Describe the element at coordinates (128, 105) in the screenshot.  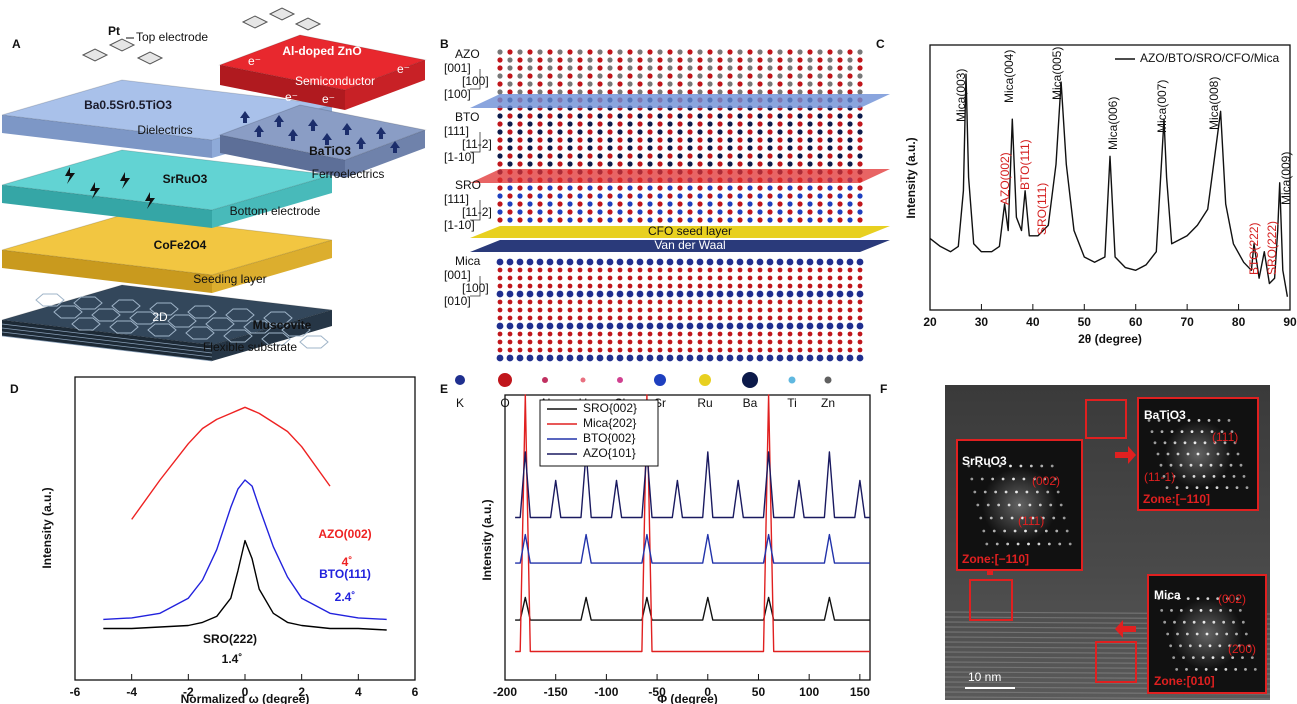
I see `label: Ba0.5Sr0.5TiO3` at that location.